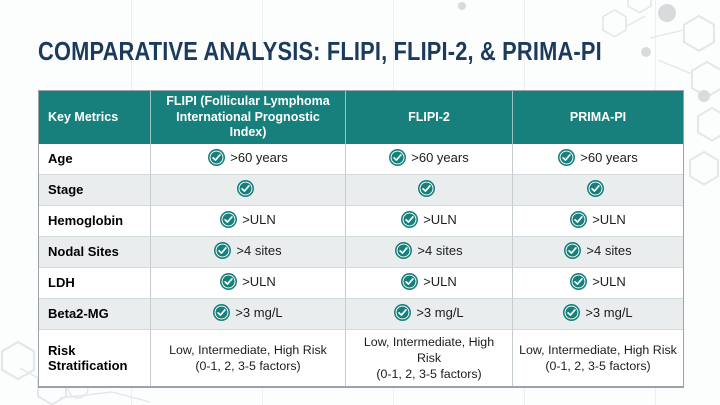  Describe the element at coordinates (95, 252) in the screenshot. I see `metric-label: Nodal Sites` at that location.